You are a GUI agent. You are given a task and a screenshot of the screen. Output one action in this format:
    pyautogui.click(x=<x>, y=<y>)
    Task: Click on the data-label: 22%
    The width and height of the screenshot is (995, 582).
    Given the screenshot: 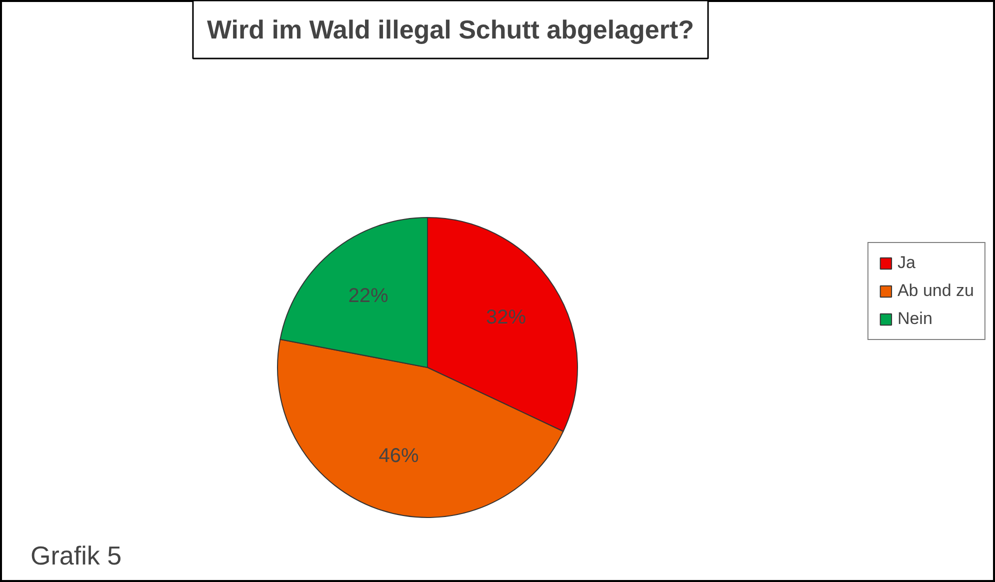 What is the action you would take?
    pyautogui.click(x=368, y=295)
    